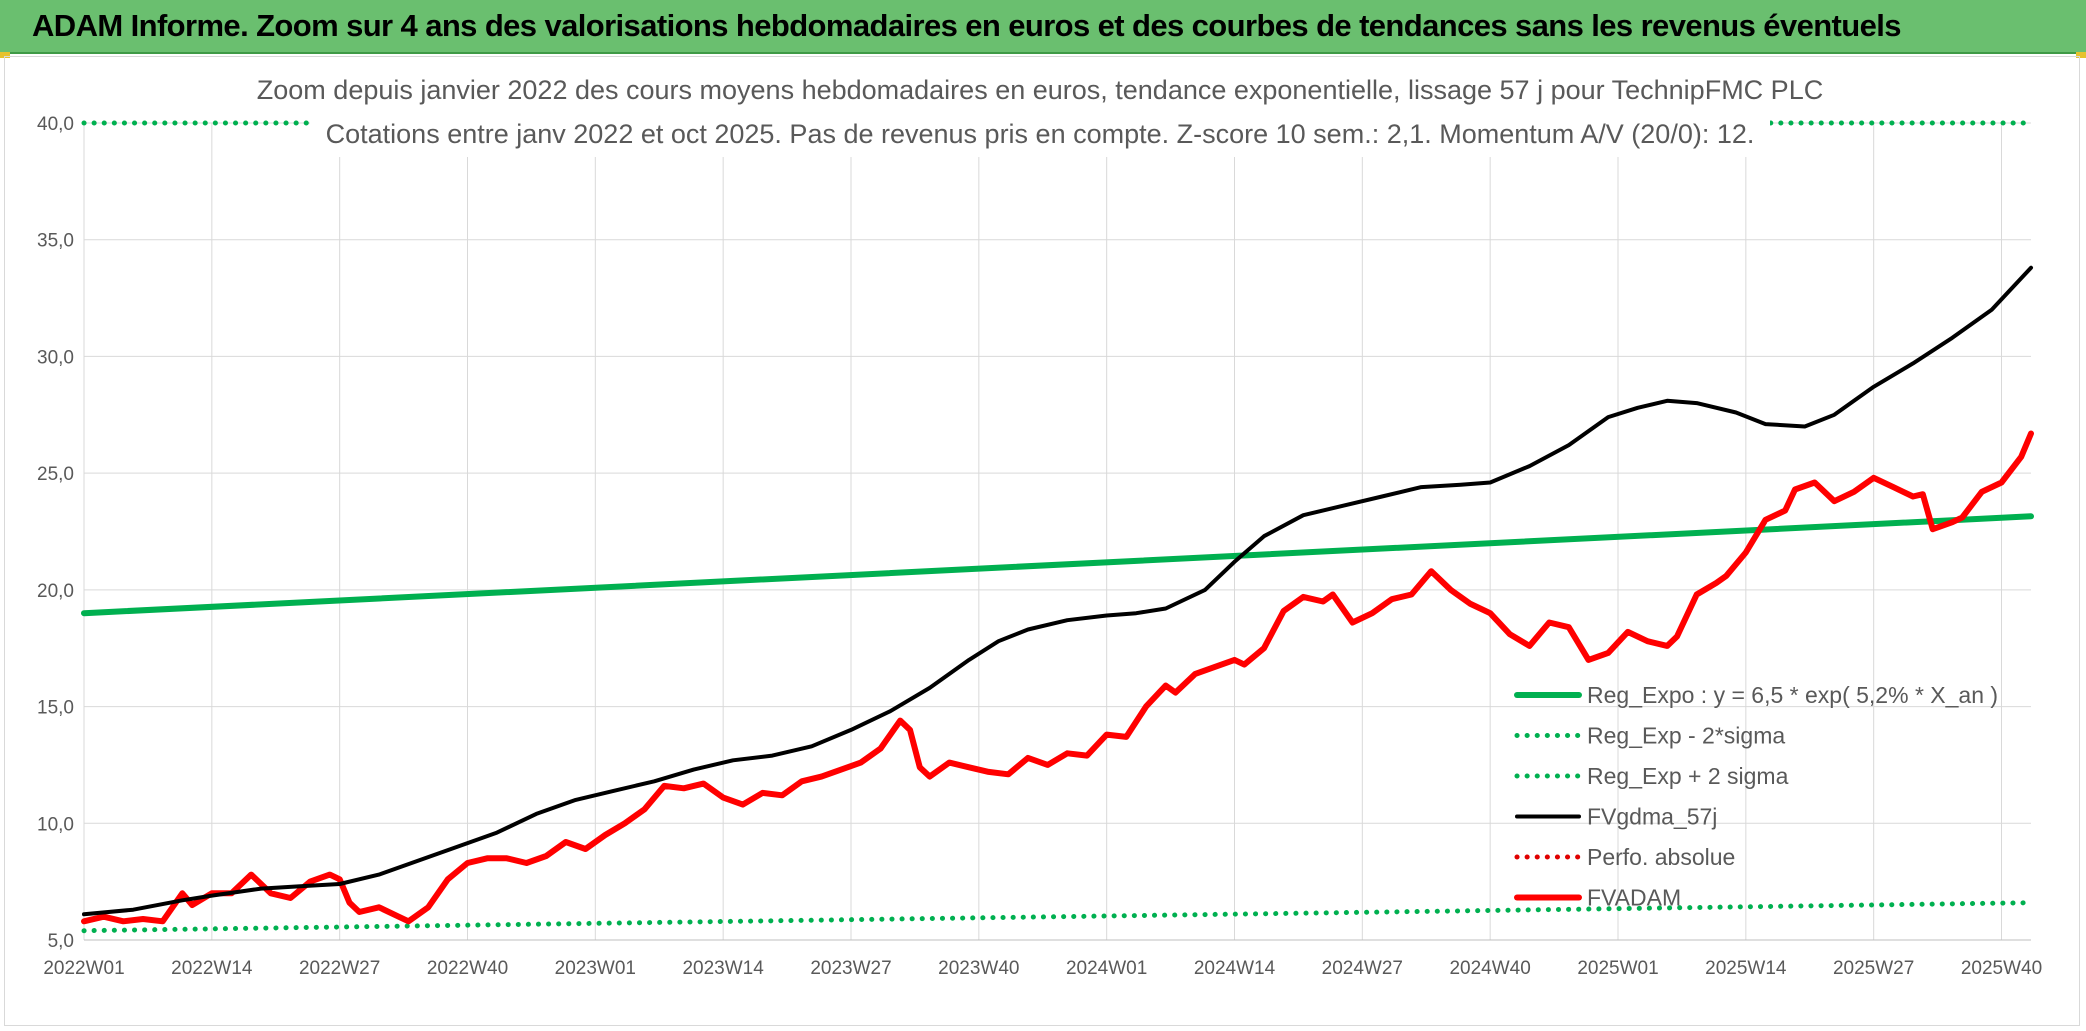 This screenshot has width=2086, height=1031. I want to click on legend-entry-label: Reg_Expo : y = 6,5 * exp( 5,2% * X_an ), so click(1792, 695).